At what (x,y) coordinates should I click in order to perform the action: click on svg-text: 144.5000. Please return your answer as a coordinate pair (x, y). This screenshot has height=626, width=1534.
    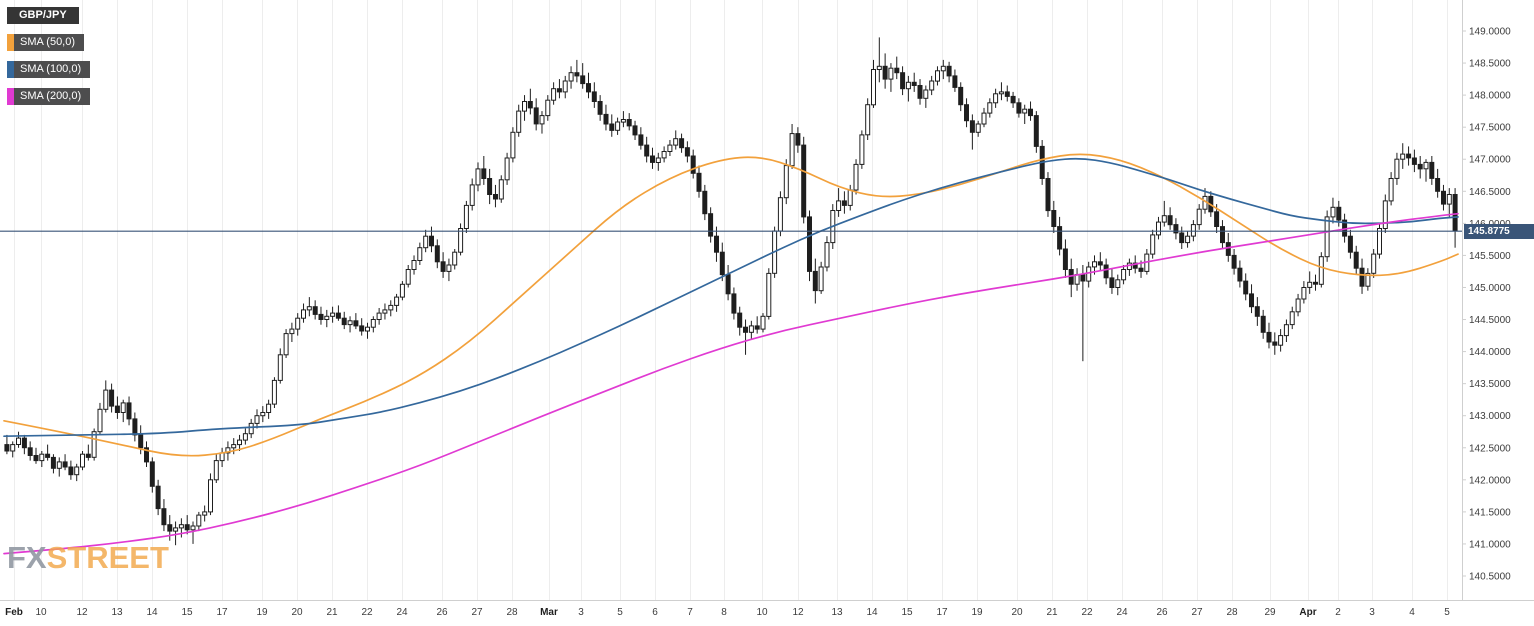
    Looking at the image, I should click on (1490, 320).